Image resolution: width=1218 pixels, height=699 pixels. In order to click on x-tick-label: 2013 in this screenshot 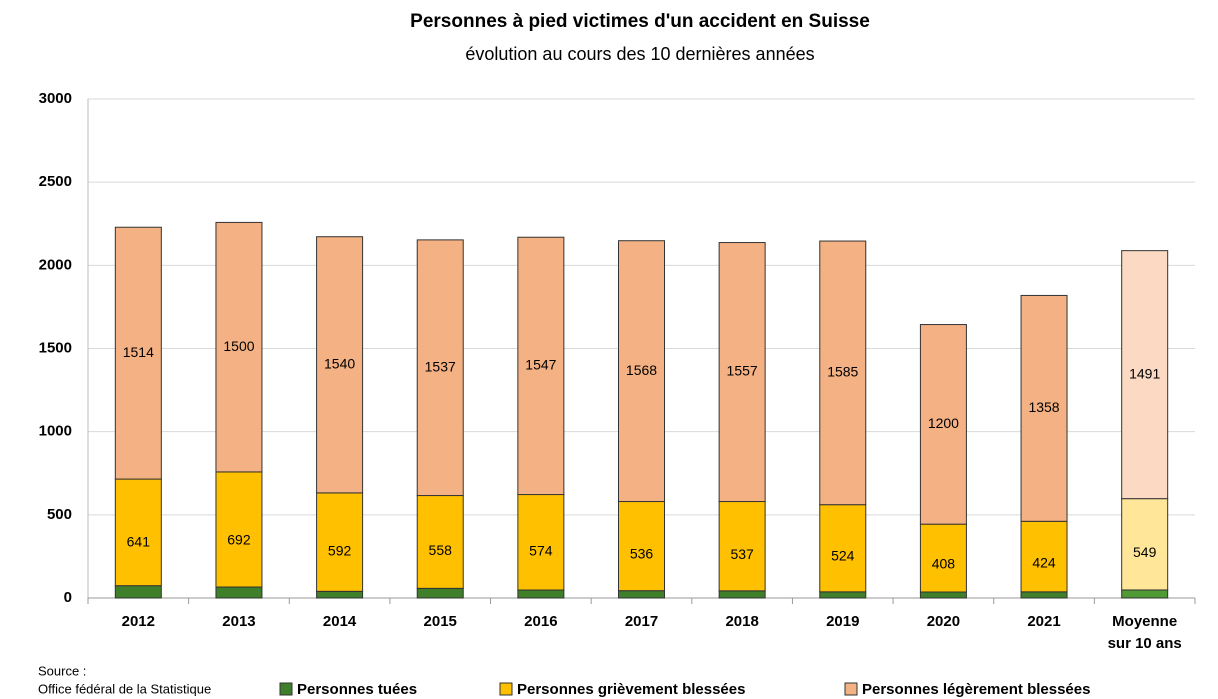, I will do `click(238, 621)`.